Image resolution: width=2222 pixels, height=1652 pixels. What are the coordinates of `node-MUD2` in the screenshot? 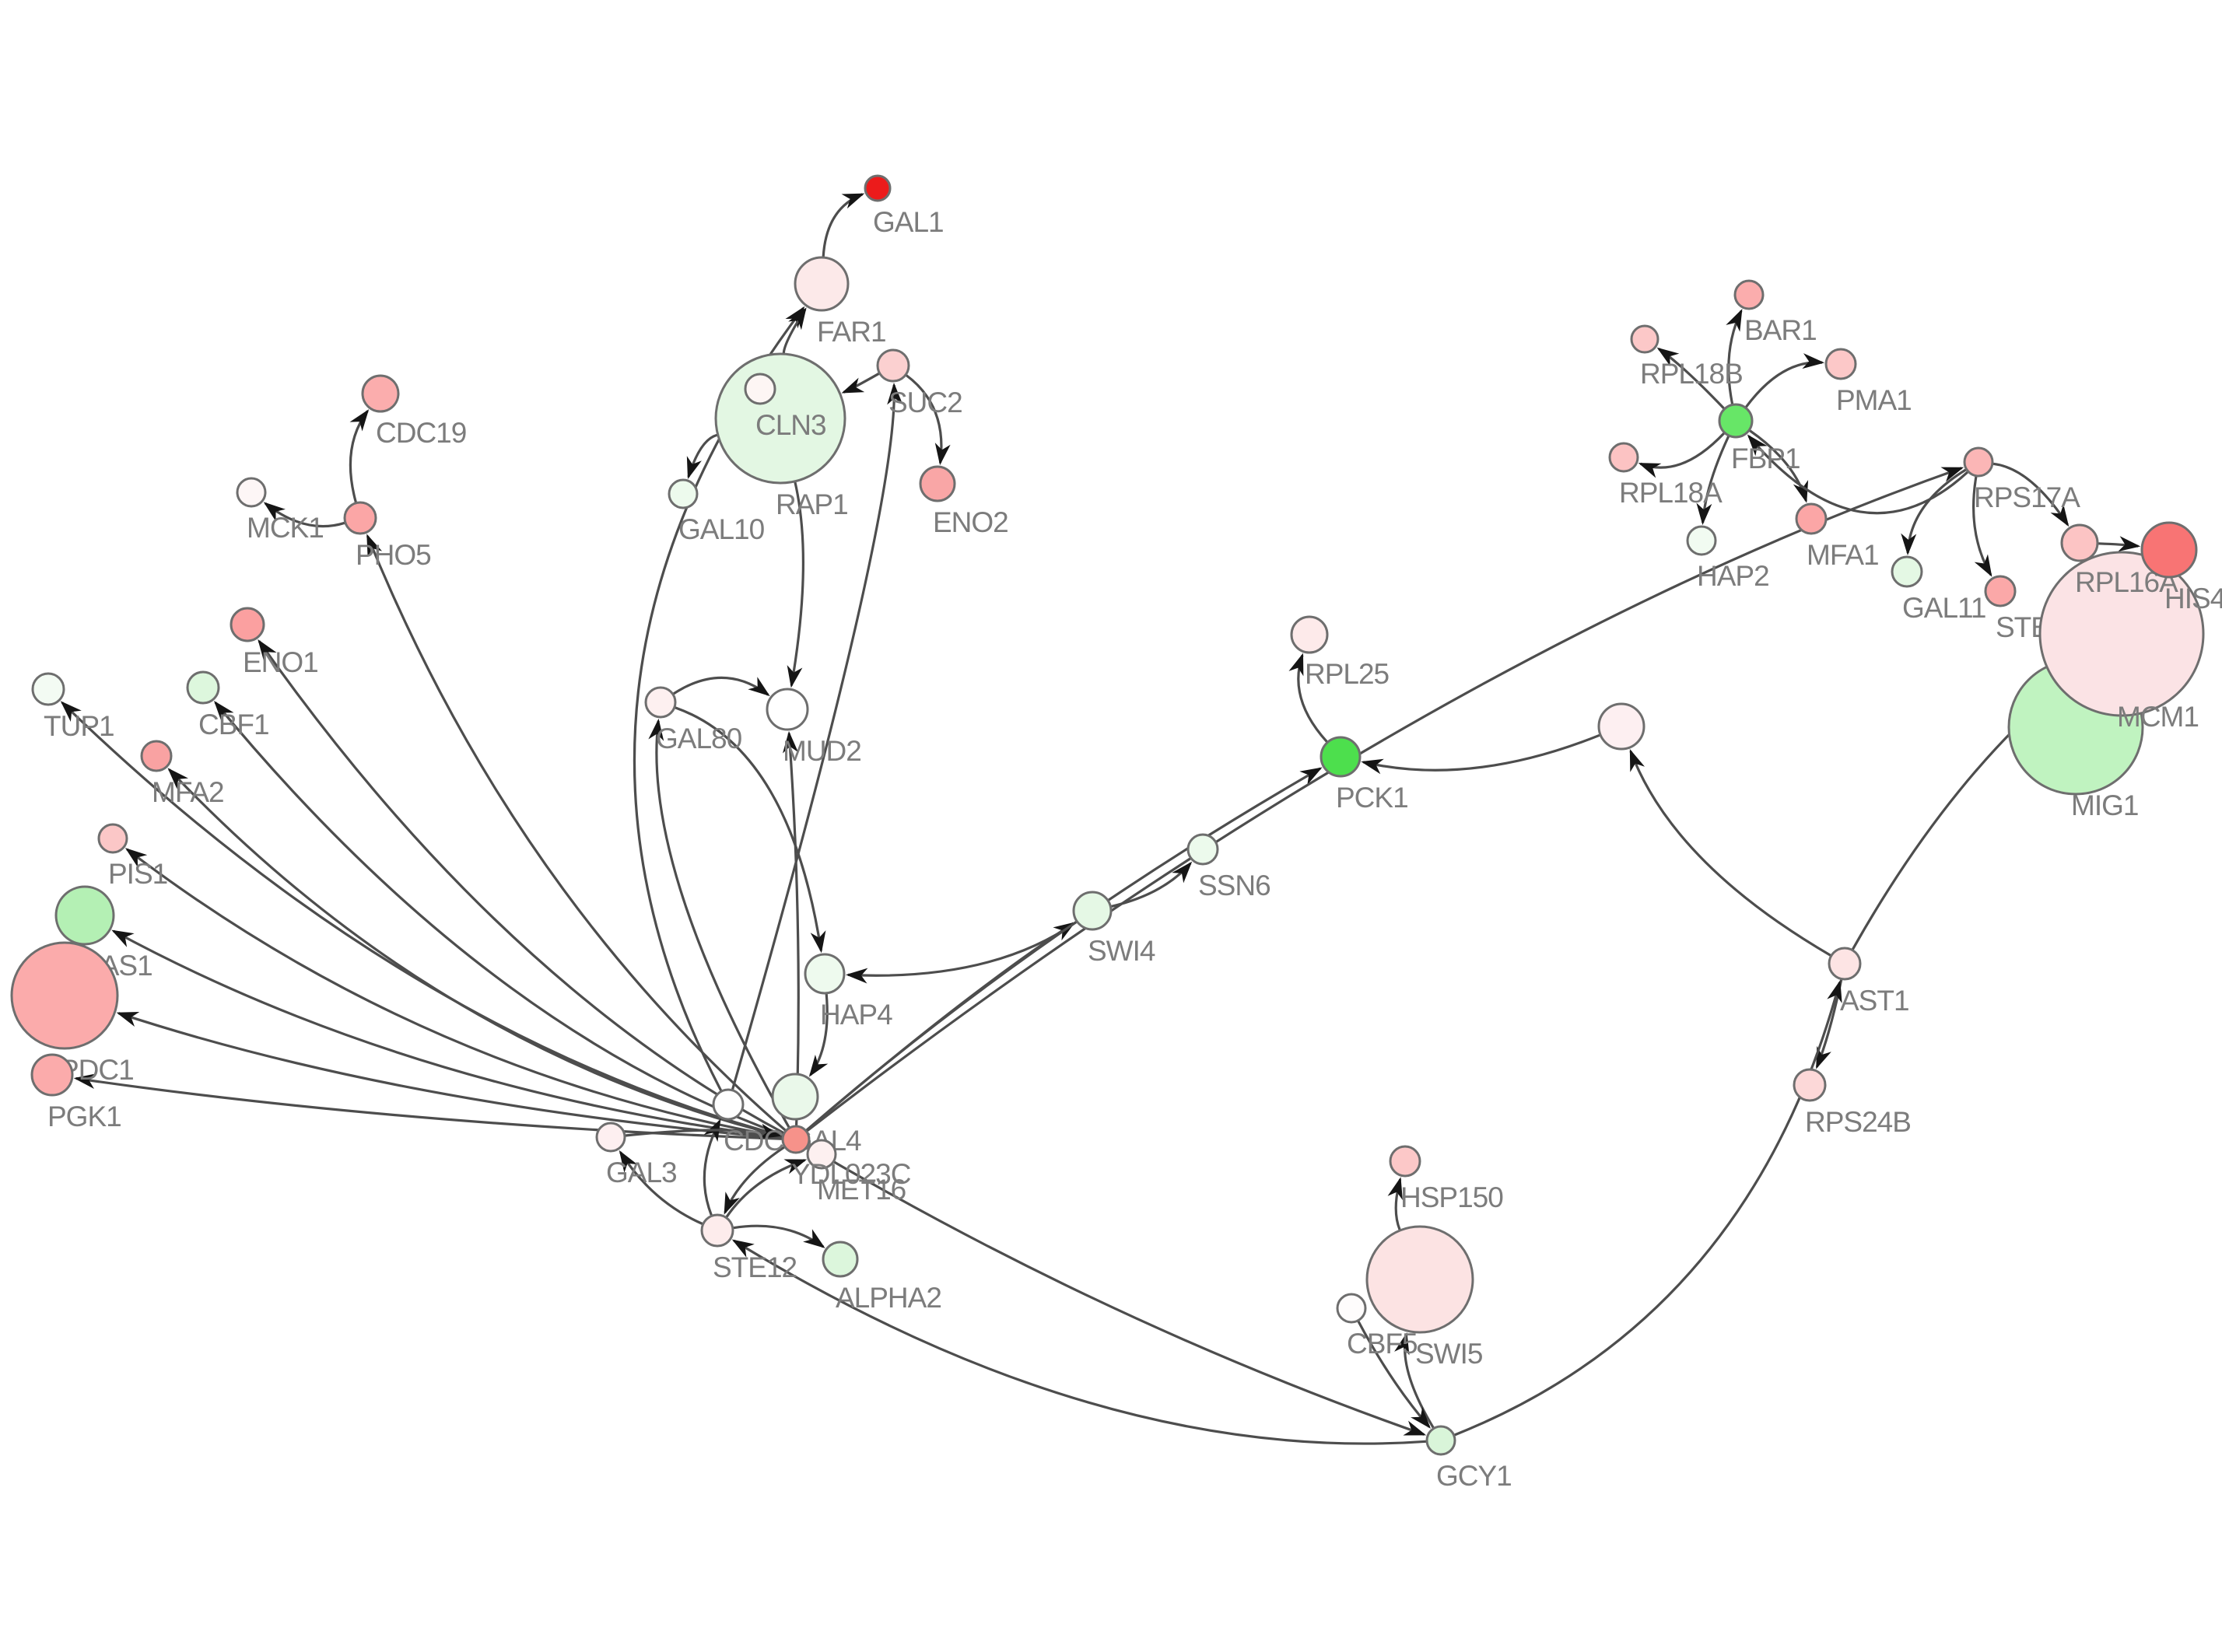 It's located at (787, 710).